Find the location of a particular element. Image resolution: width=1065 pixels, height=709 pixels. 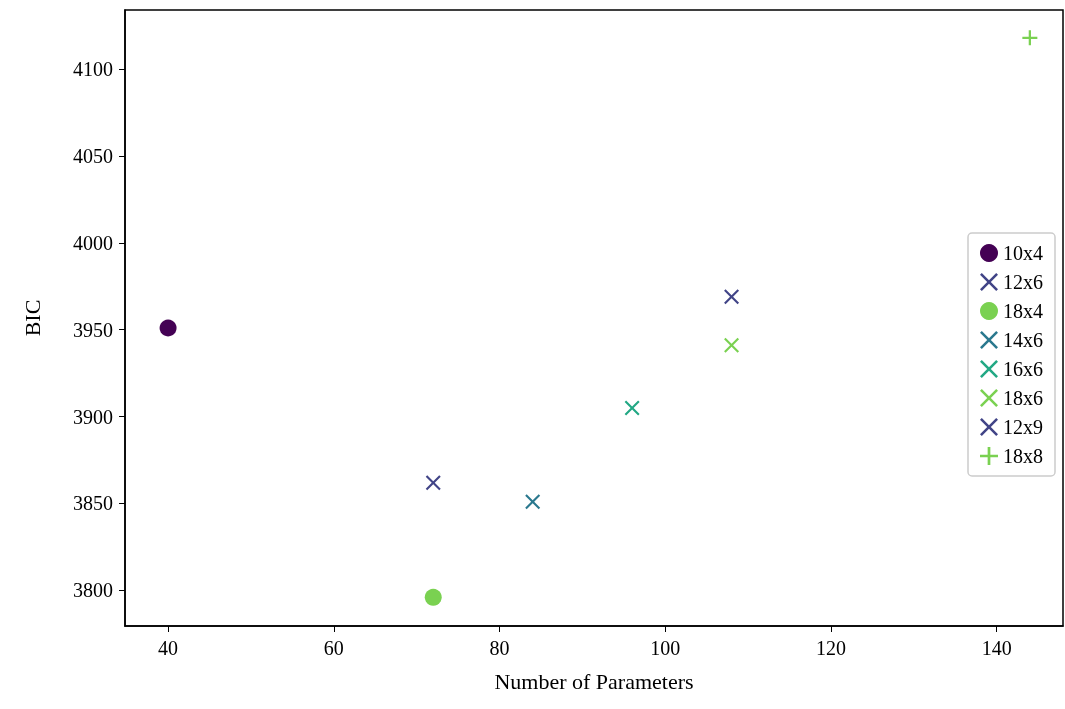

y-tick-label: 3800 is located at coordinates (93, 590).